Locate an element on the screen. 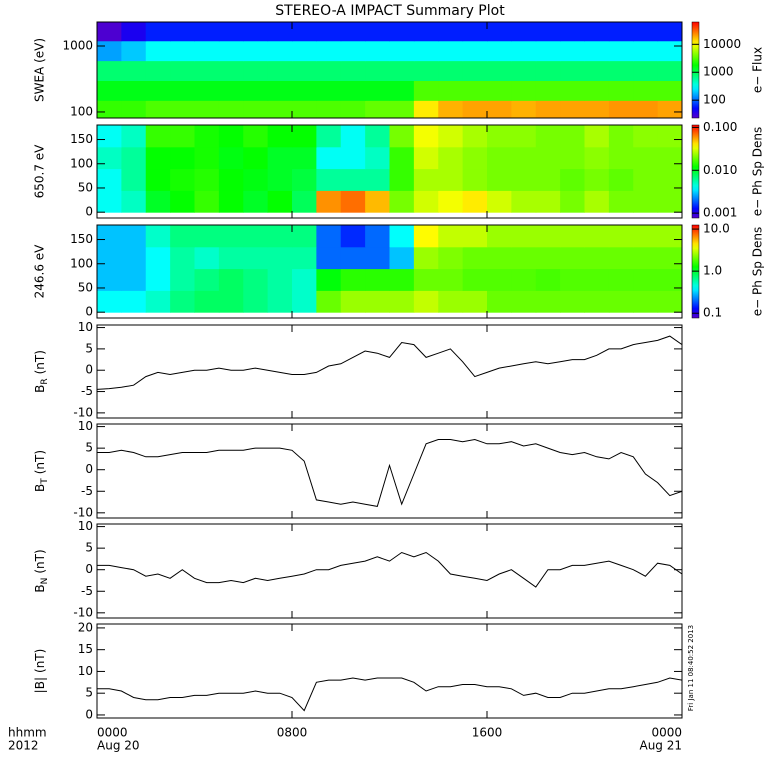  y-tick-label: 5 is located at coordinates (89, 448).